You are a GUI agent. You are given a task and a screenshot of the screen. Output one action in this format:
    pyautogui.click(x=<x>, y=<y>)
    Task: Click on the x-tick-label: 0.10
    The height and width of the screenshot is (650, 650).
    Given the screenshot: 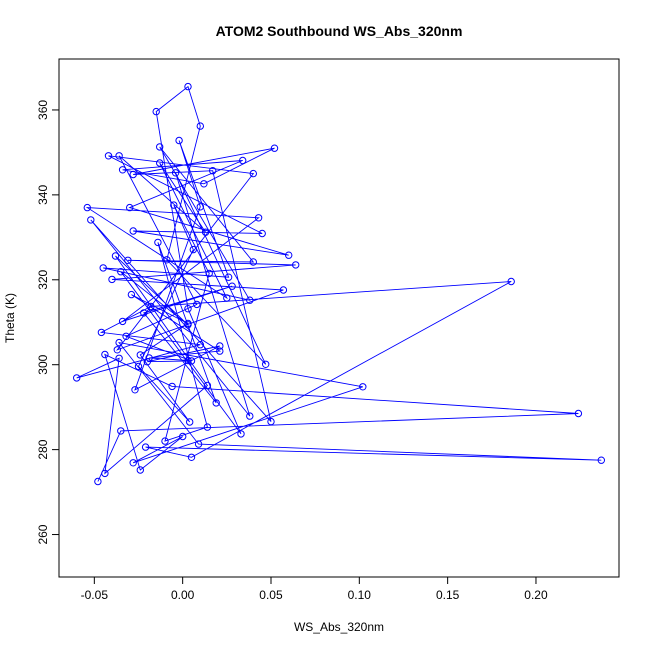 What is the action you would take?
    pyautogui.click(x=360, y=595)
    